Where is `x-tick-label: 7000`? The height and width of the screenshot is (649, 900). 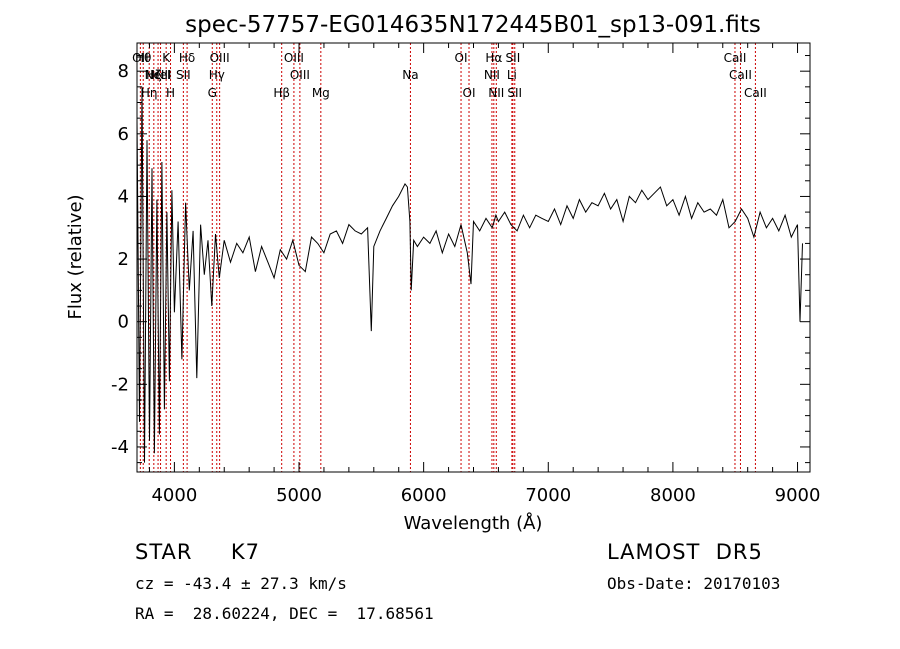 x-tick-label: 7000 is located at coordinates (548, 495).